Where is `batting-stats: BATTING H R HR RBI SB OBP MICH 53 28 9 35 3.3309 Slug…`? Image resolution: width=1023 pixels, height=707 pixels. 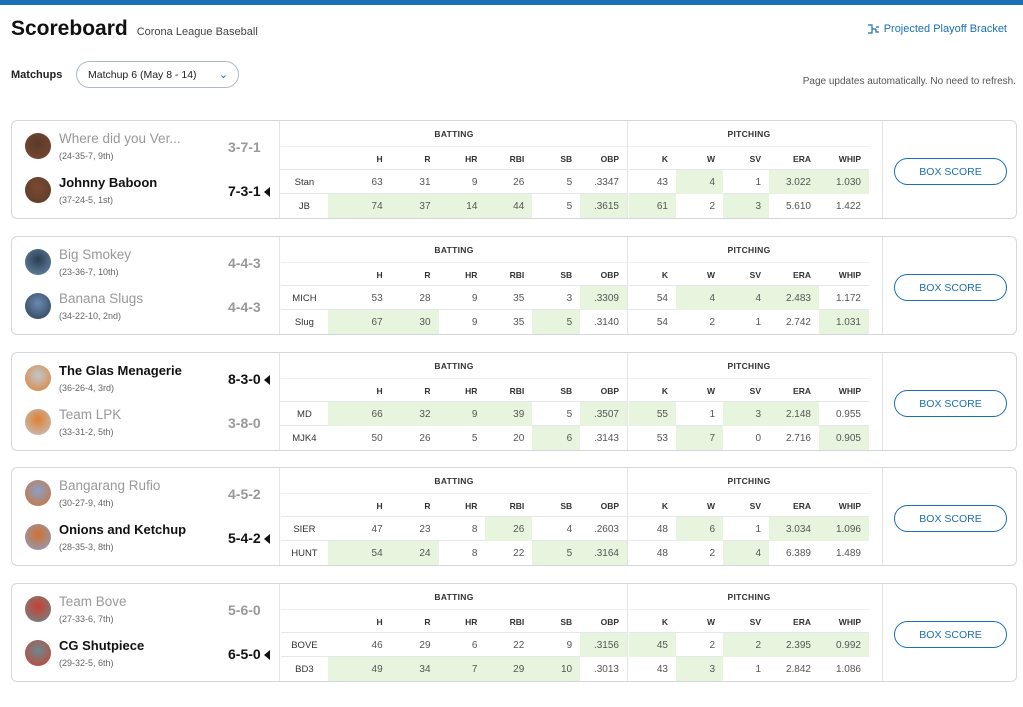 batting-stats: BATTING H R HR RBI SB OBP MICH 53 28 9 35 3.3309 Slug… is located at coordinates (454, 285).